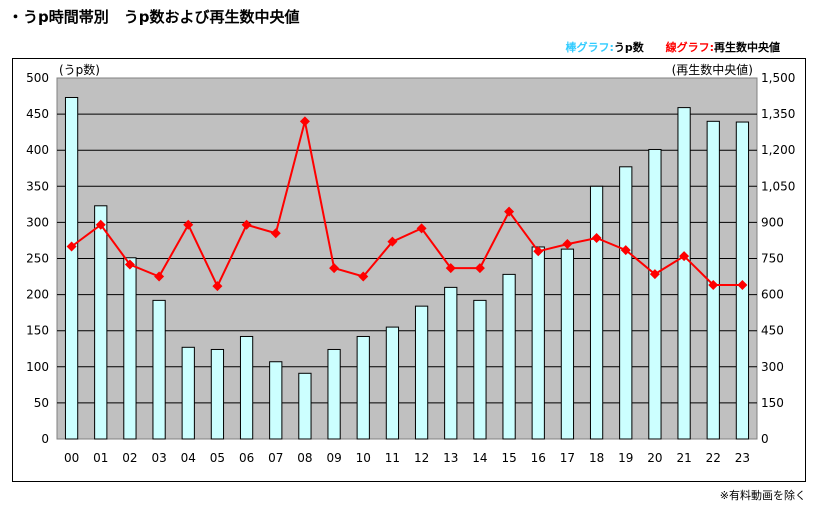 Image resolution: width=820 pixels, height=508 pixels. I want to click on x-tick-label: 06, so click(246, 458).